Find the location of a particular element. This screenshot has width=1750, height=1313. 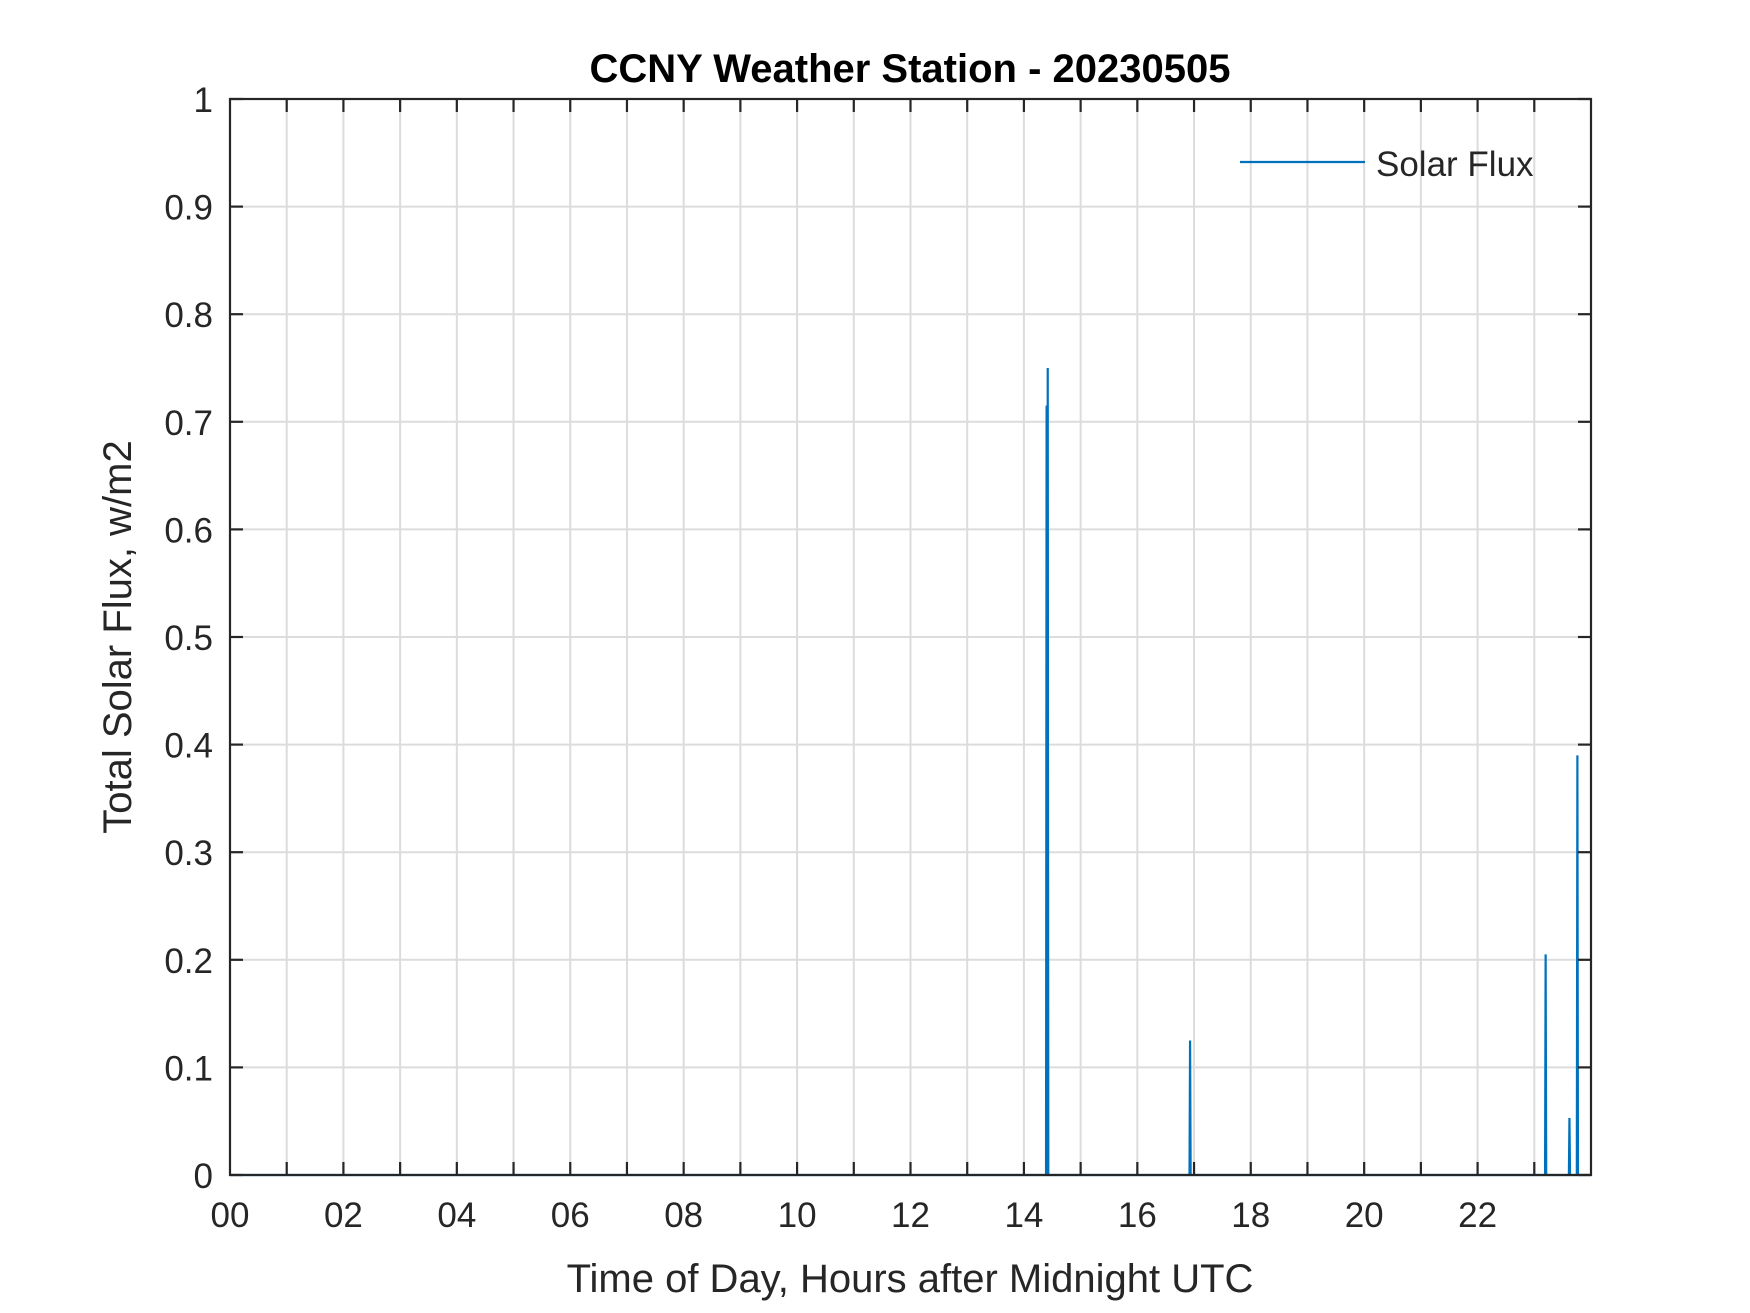

x-tick-label: 14 is located at coordinates (1023, 1215).